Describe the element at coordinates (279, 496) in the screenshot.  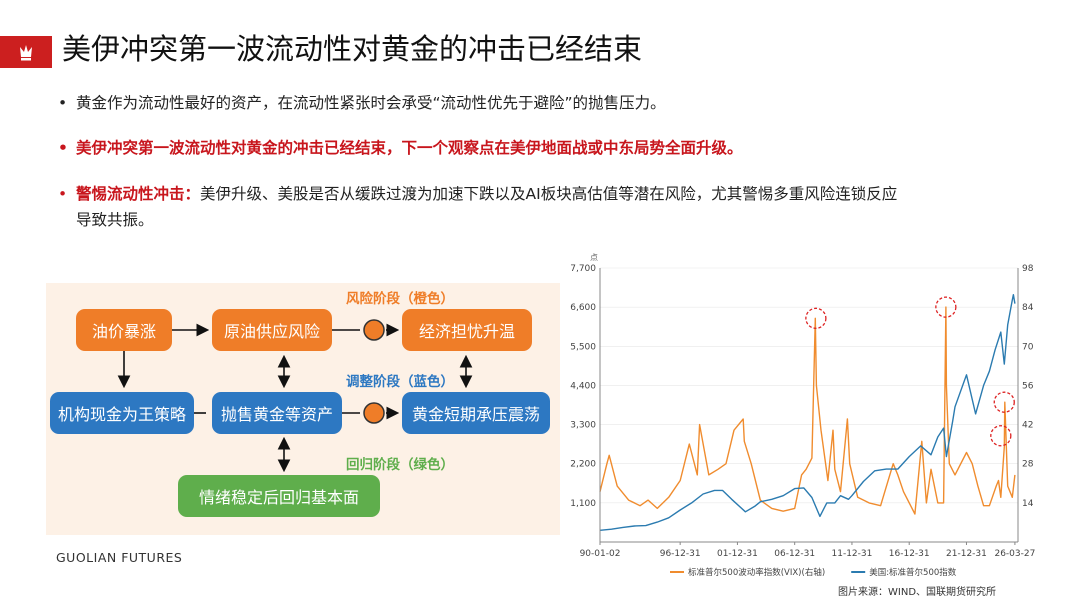
I see `node-return-fundamentals: 情绪稳定后回归基本面` at that location.